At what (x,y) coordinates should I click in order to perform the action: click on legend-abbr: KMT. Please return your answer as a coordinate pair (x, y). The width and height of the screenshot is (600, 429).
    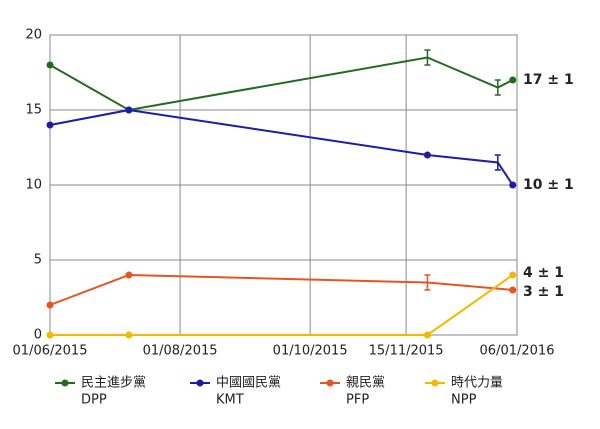
    Looking at the image, I should click on (230, 400).